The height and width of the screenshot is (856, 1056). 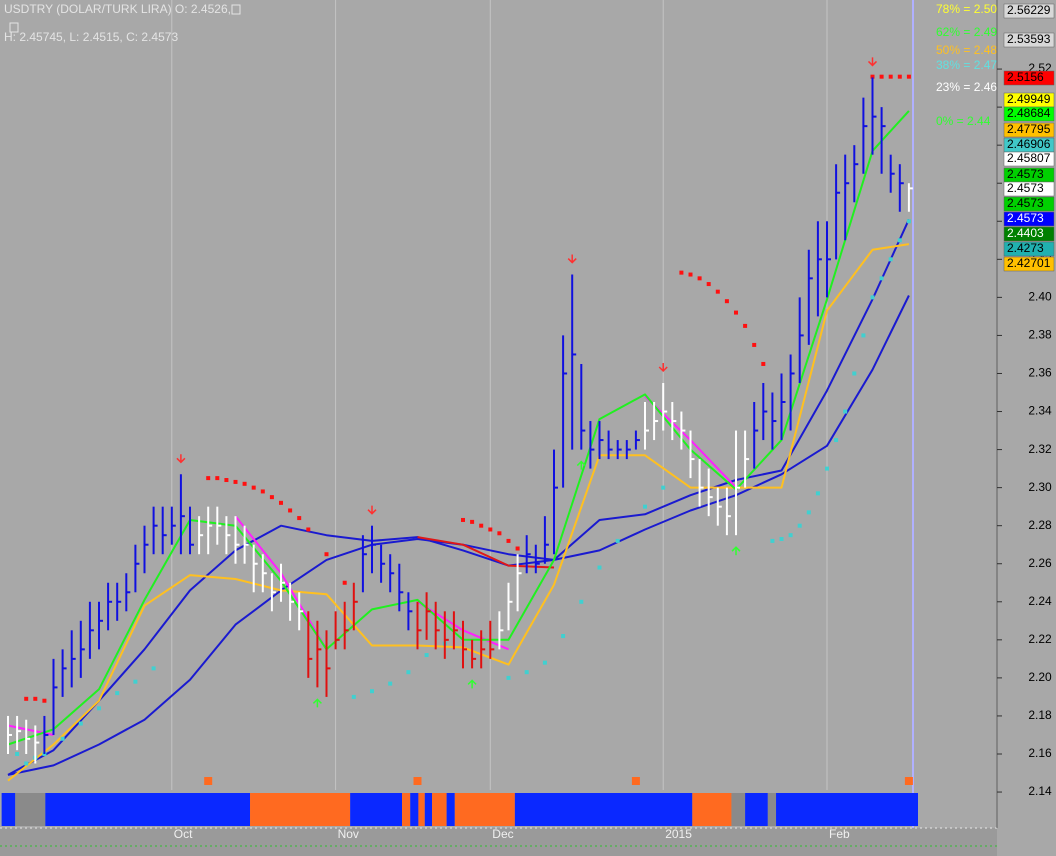 I want to click on price-label: 2.49949, so click(x=1029, y=99).